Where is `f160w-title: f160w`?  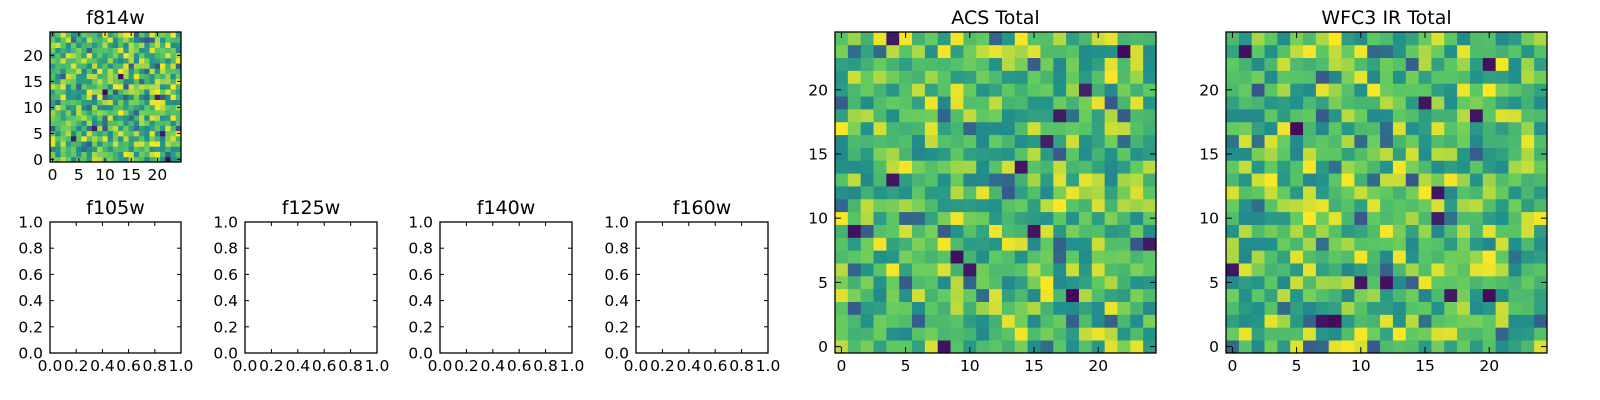
f160w-title: f160w is located at coordinates (702, 208).